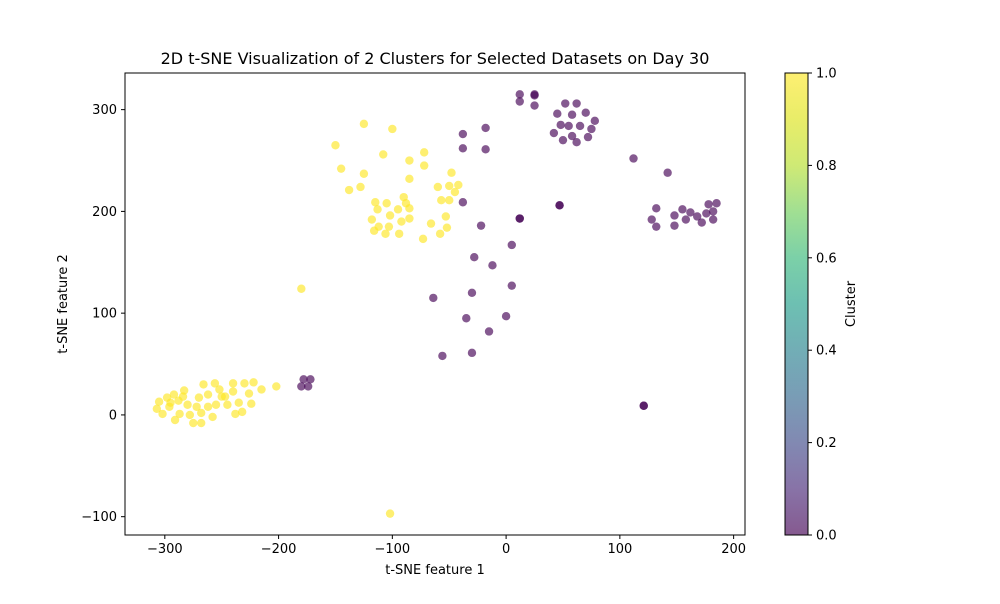  What do you see at coordinates (434, 570) in the screenshot?
I see `x-axis-label: t-SNE feature 1` at bounding box center [434, 570].